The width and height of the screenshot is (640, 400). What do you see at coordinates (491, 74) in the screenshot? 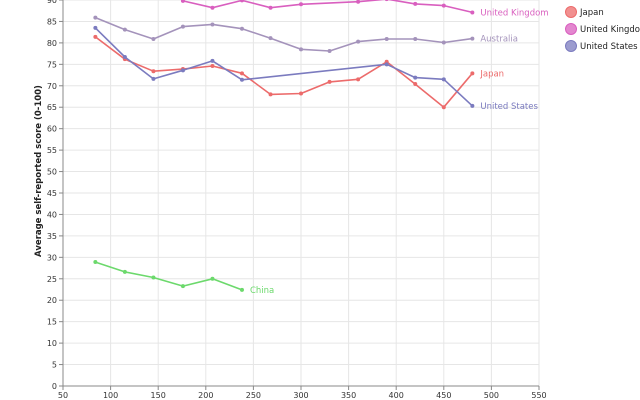
I see `series-label-japan: Japan` at bounding box center [491, 74].